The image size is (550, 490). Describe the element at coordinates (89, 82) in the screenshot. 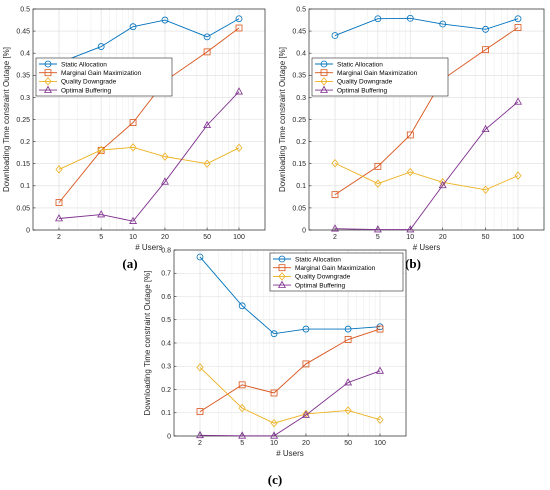

I see `legend-entry: Quality Downgrade` at that location.